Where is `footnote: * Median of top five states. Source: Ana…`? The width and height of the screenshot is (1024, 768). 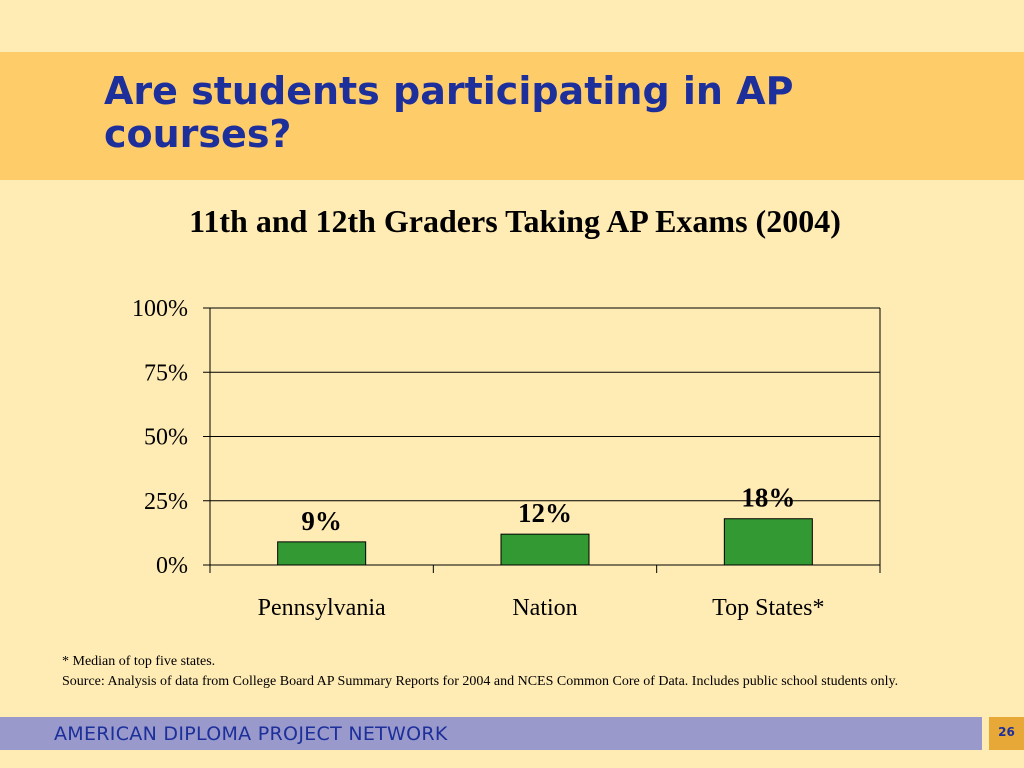 footnote: * Median of top five states. Source: Ana… is located at coordinates (512, 671).